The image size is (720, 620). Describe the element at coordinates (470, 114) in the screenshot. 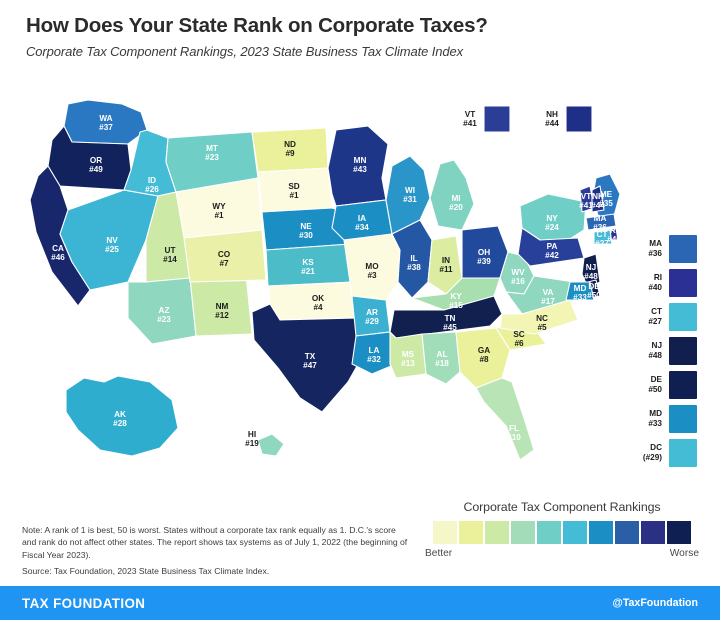

I see `state-callout-label-vt: VT` at that location.